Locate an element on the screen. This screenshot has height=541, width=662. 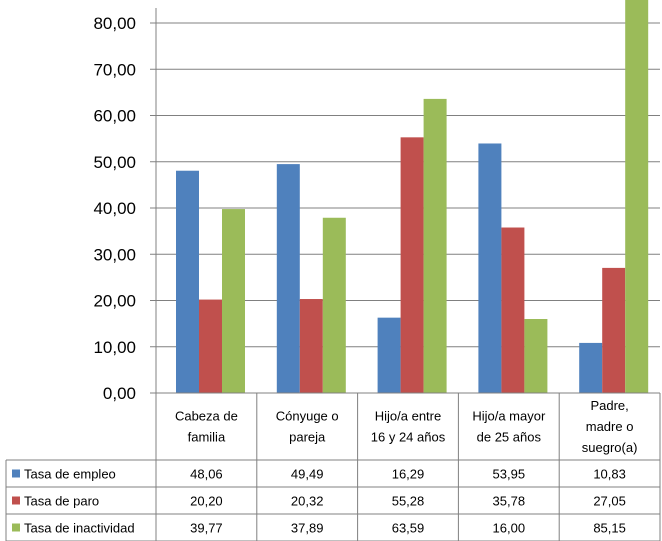
category-label: Cónyuge o is located at coordinates (307, 416).